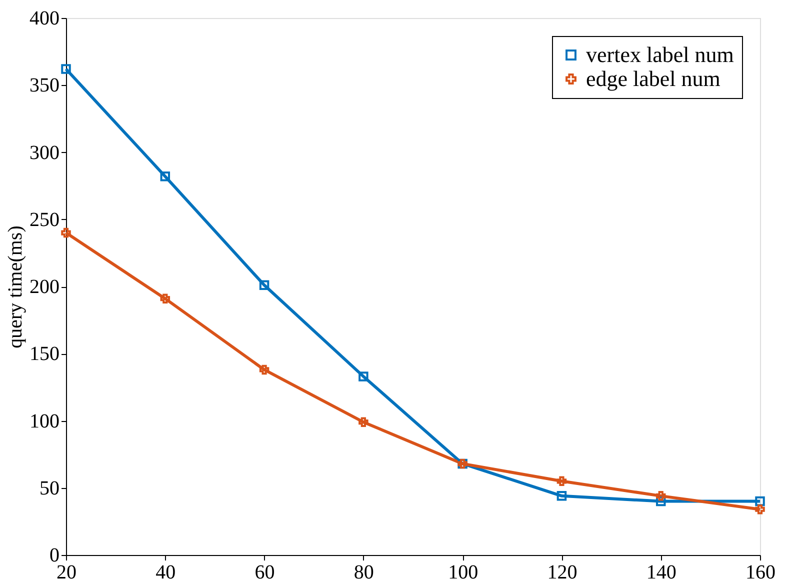 This screenshot has width=797, height=587. Describe the element at coordinates (653, 78) in the screenshot. I see `legend-label: edge label num` at that location.